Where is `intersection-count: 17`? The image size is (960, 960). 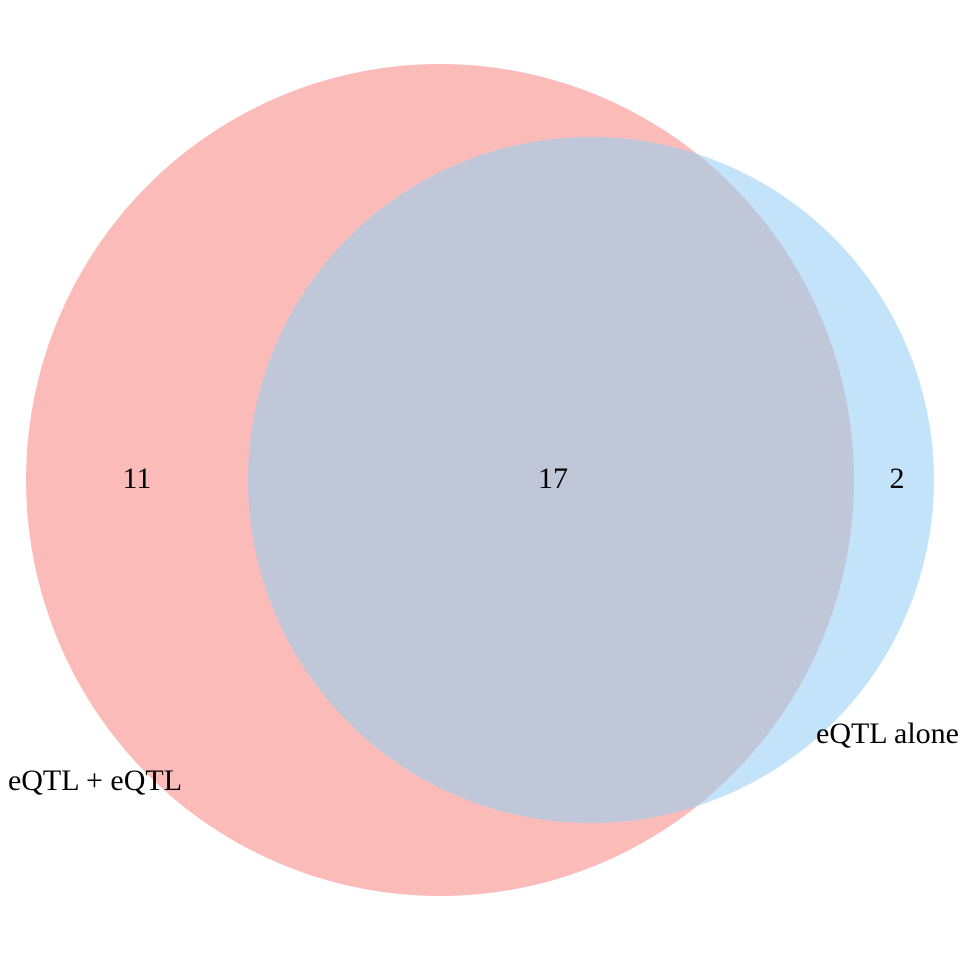 intersection-count: 17 is located at coordinates (553, 478).